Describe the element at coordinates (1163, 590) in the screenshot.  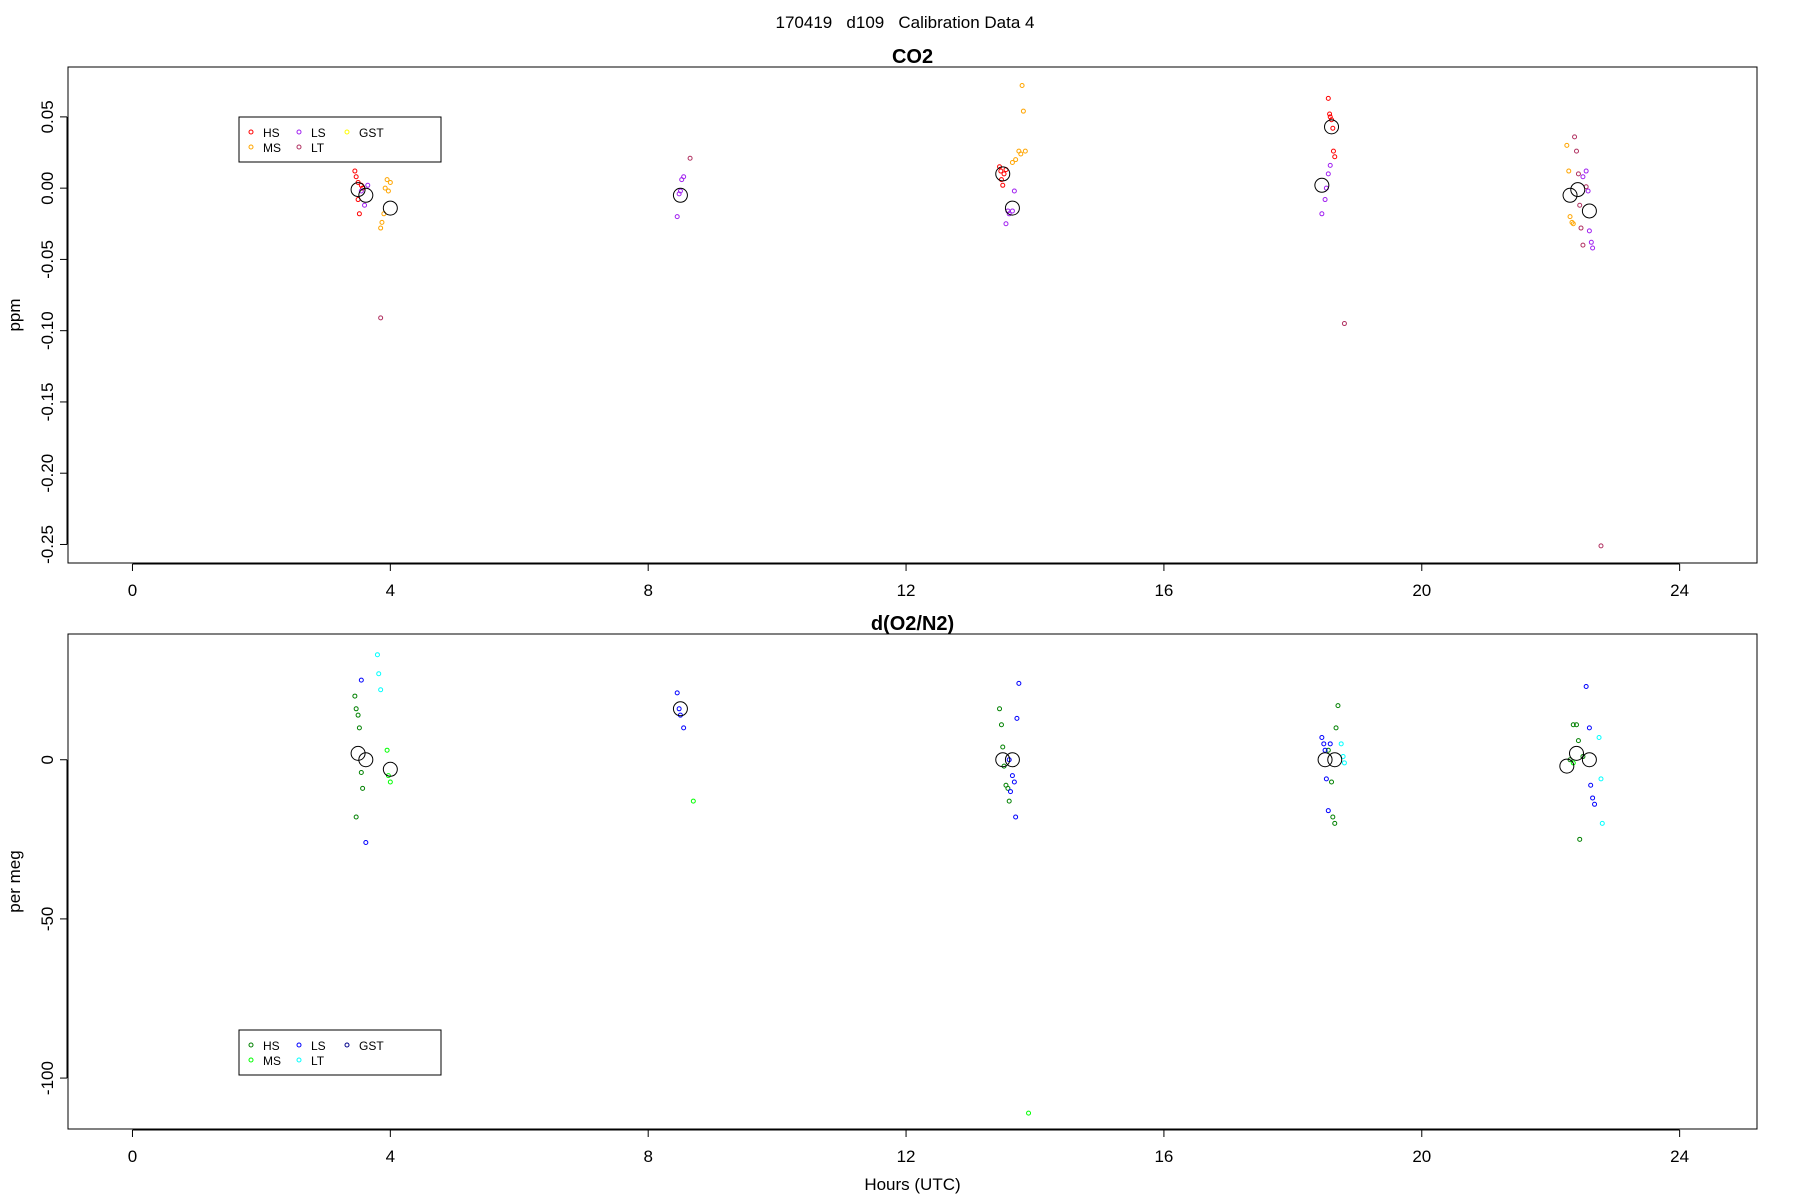
I see `x-tick-label: 16` at that location.